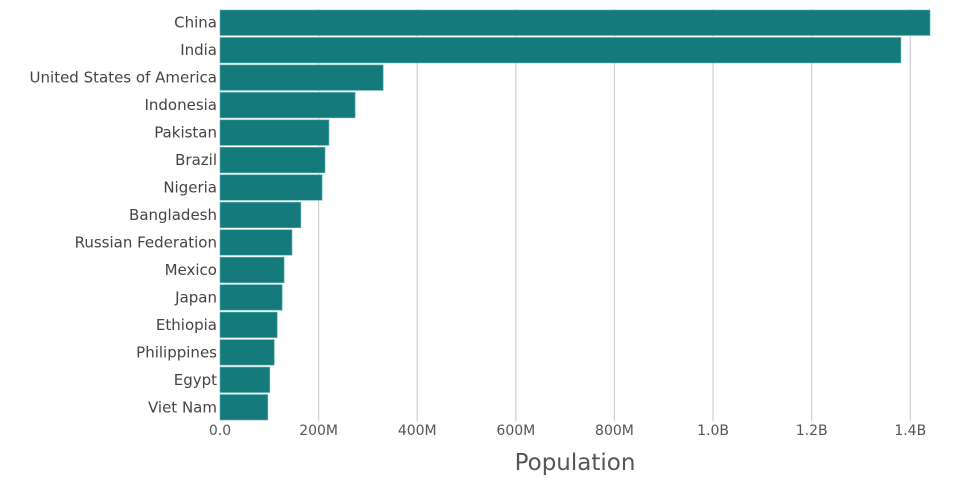  I want to click on x-tick-label: 800M, so click(614, 431).